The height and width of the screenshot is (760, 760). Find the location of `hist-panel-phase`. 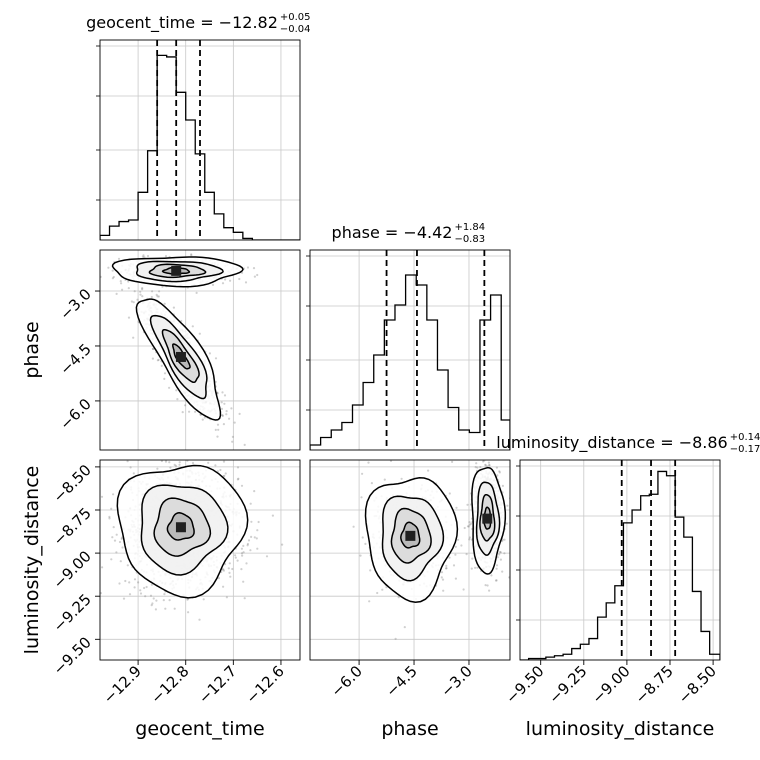

hist-panel-phase is located at coordinates (408, 350).